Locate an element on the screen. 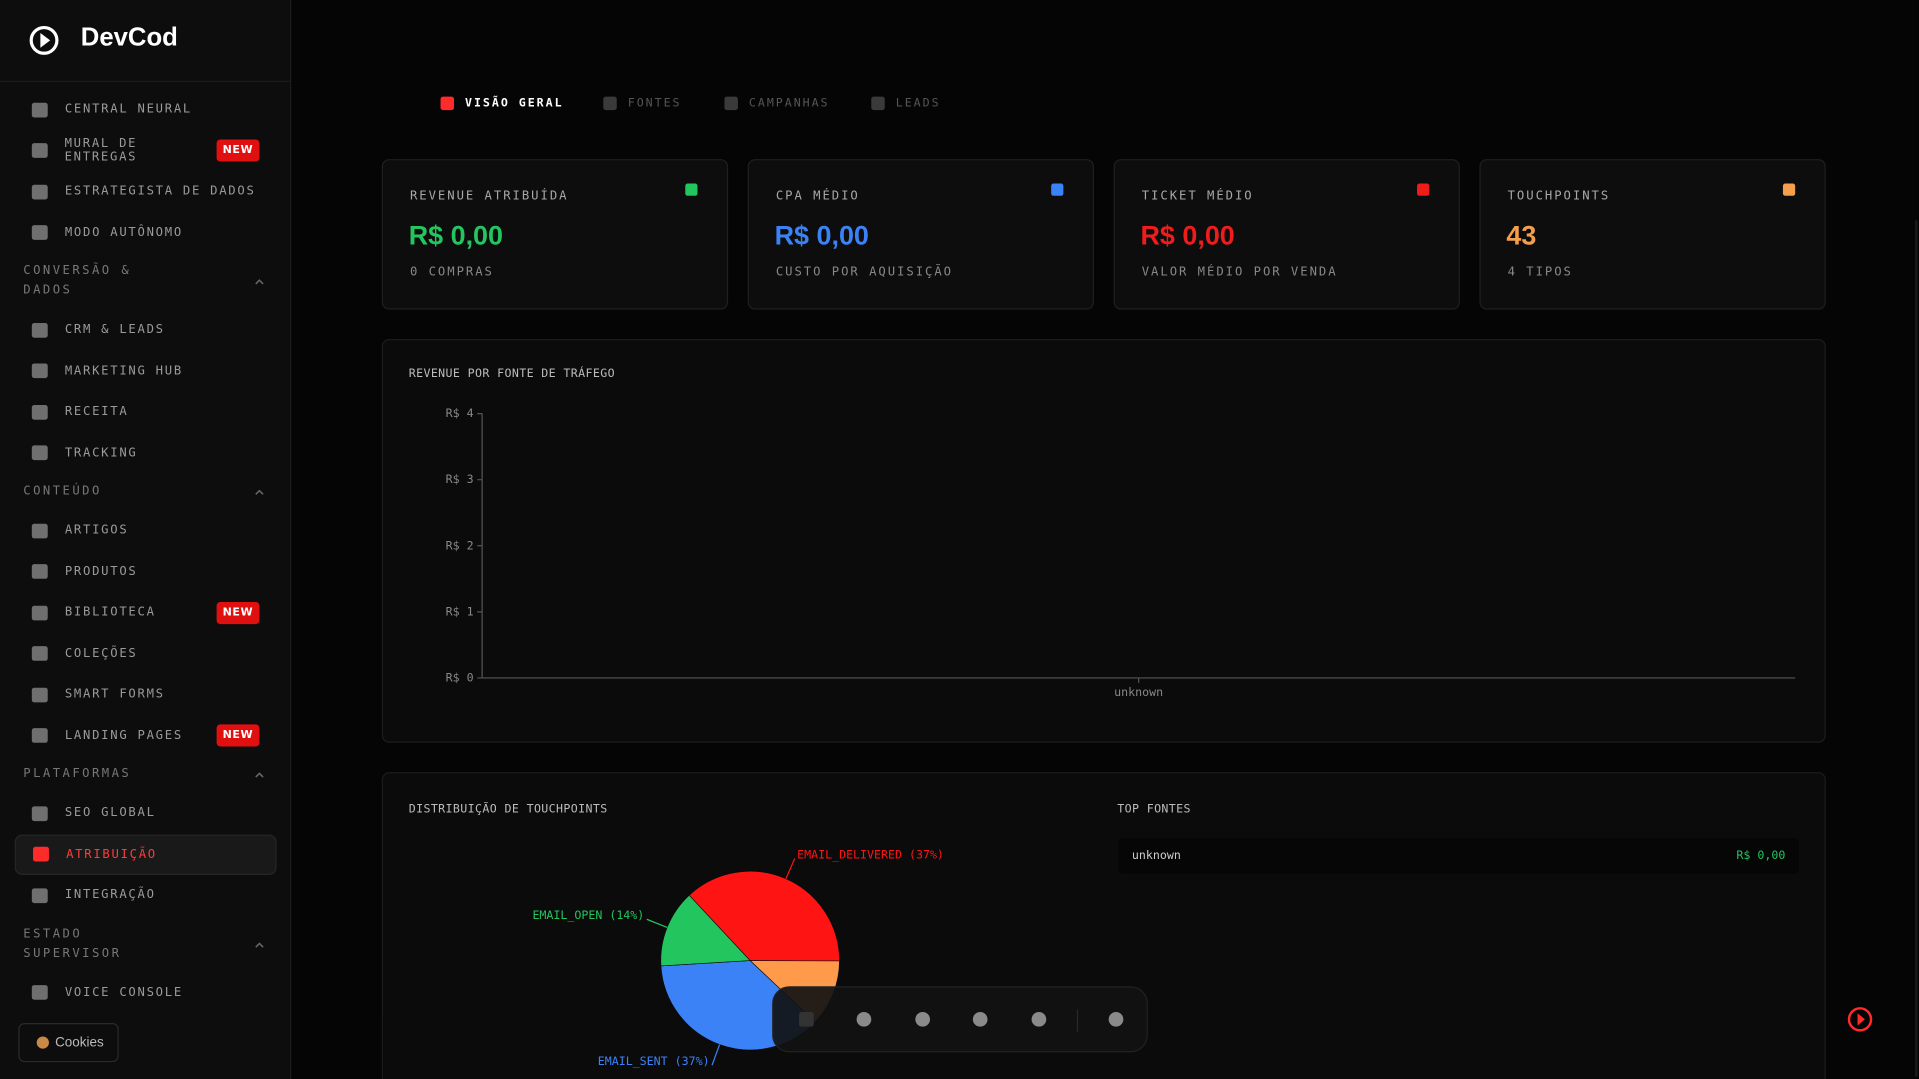  nav-item: ATRIBUIÇÃO is located at coordinates (145, 854).